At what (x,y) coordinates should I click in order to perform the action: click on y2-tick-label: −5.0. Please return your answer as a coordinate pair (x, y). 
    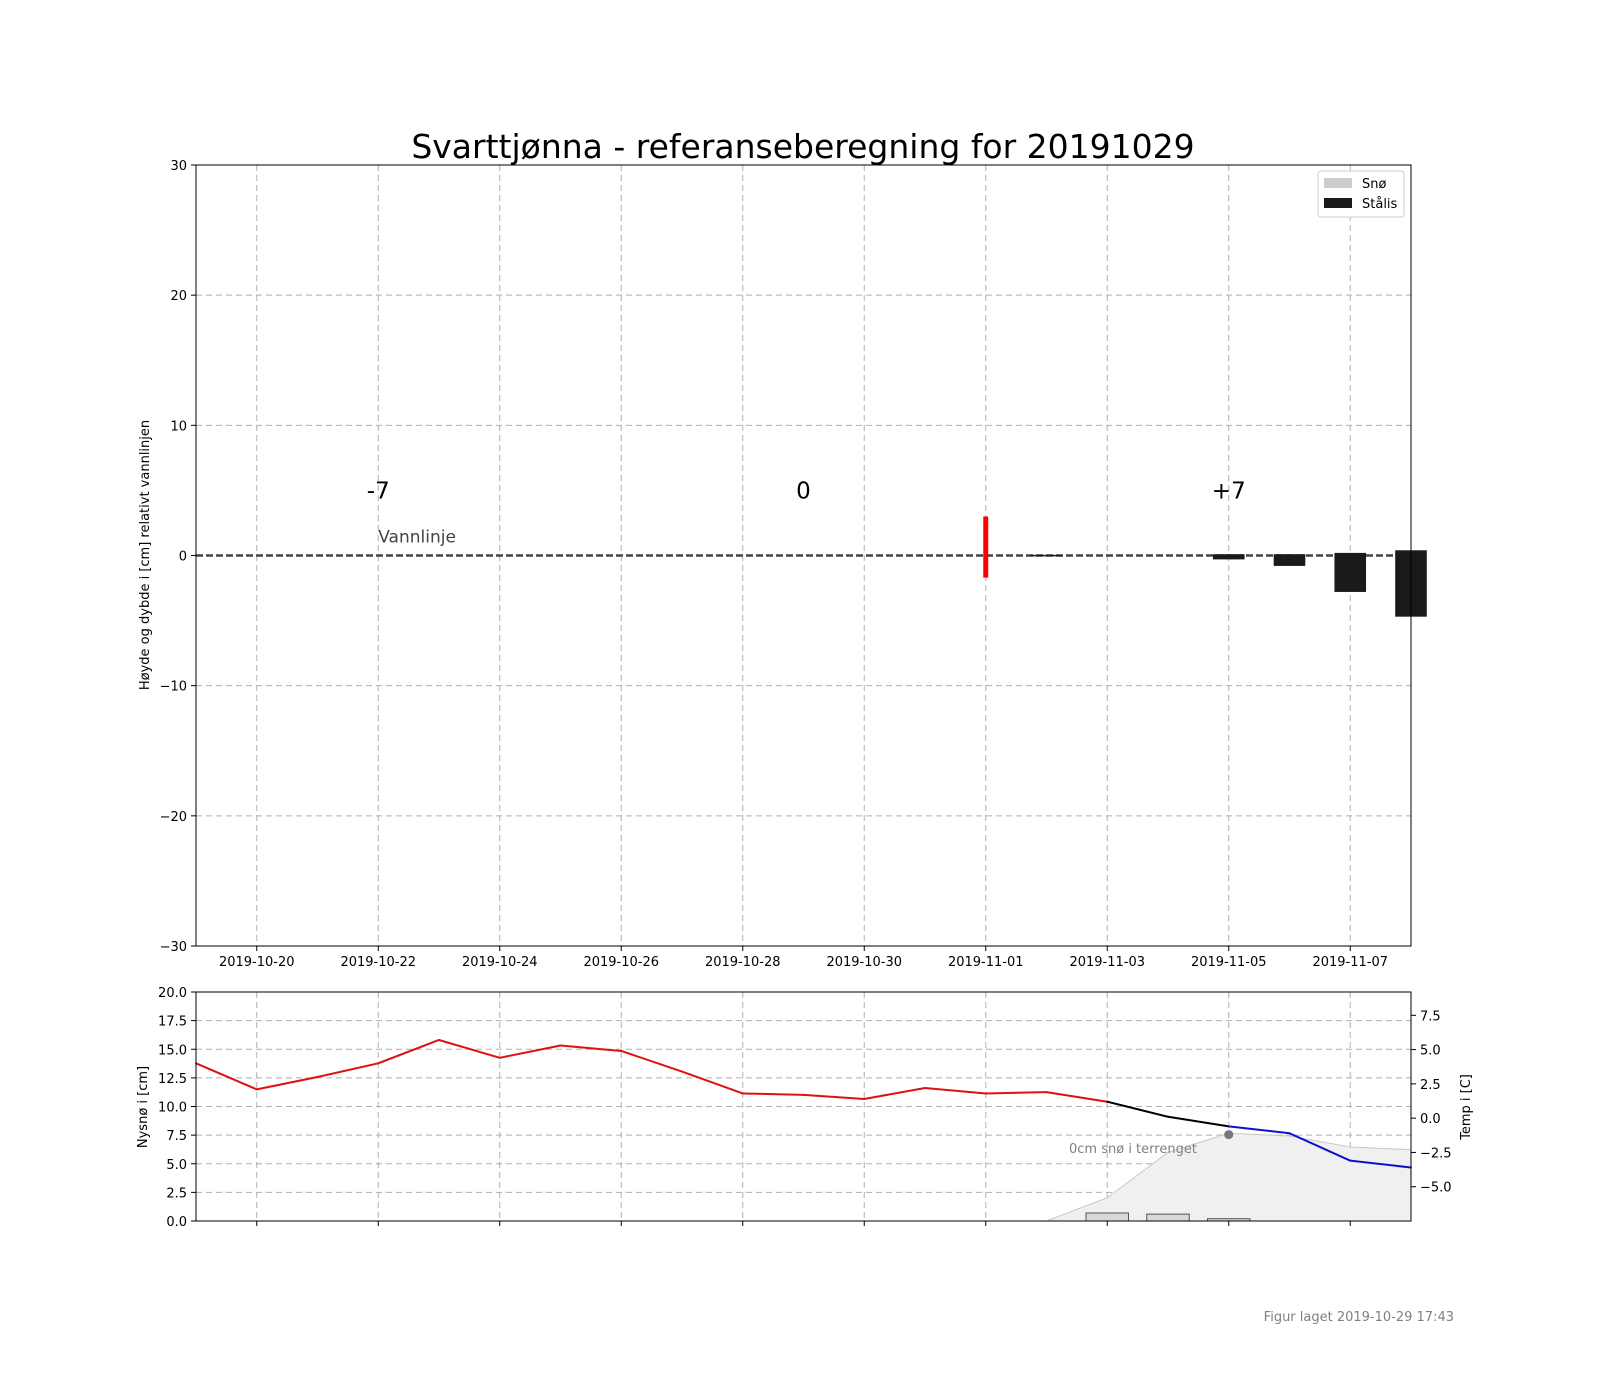
    Looking at the image, I should click on (1436, 1188).